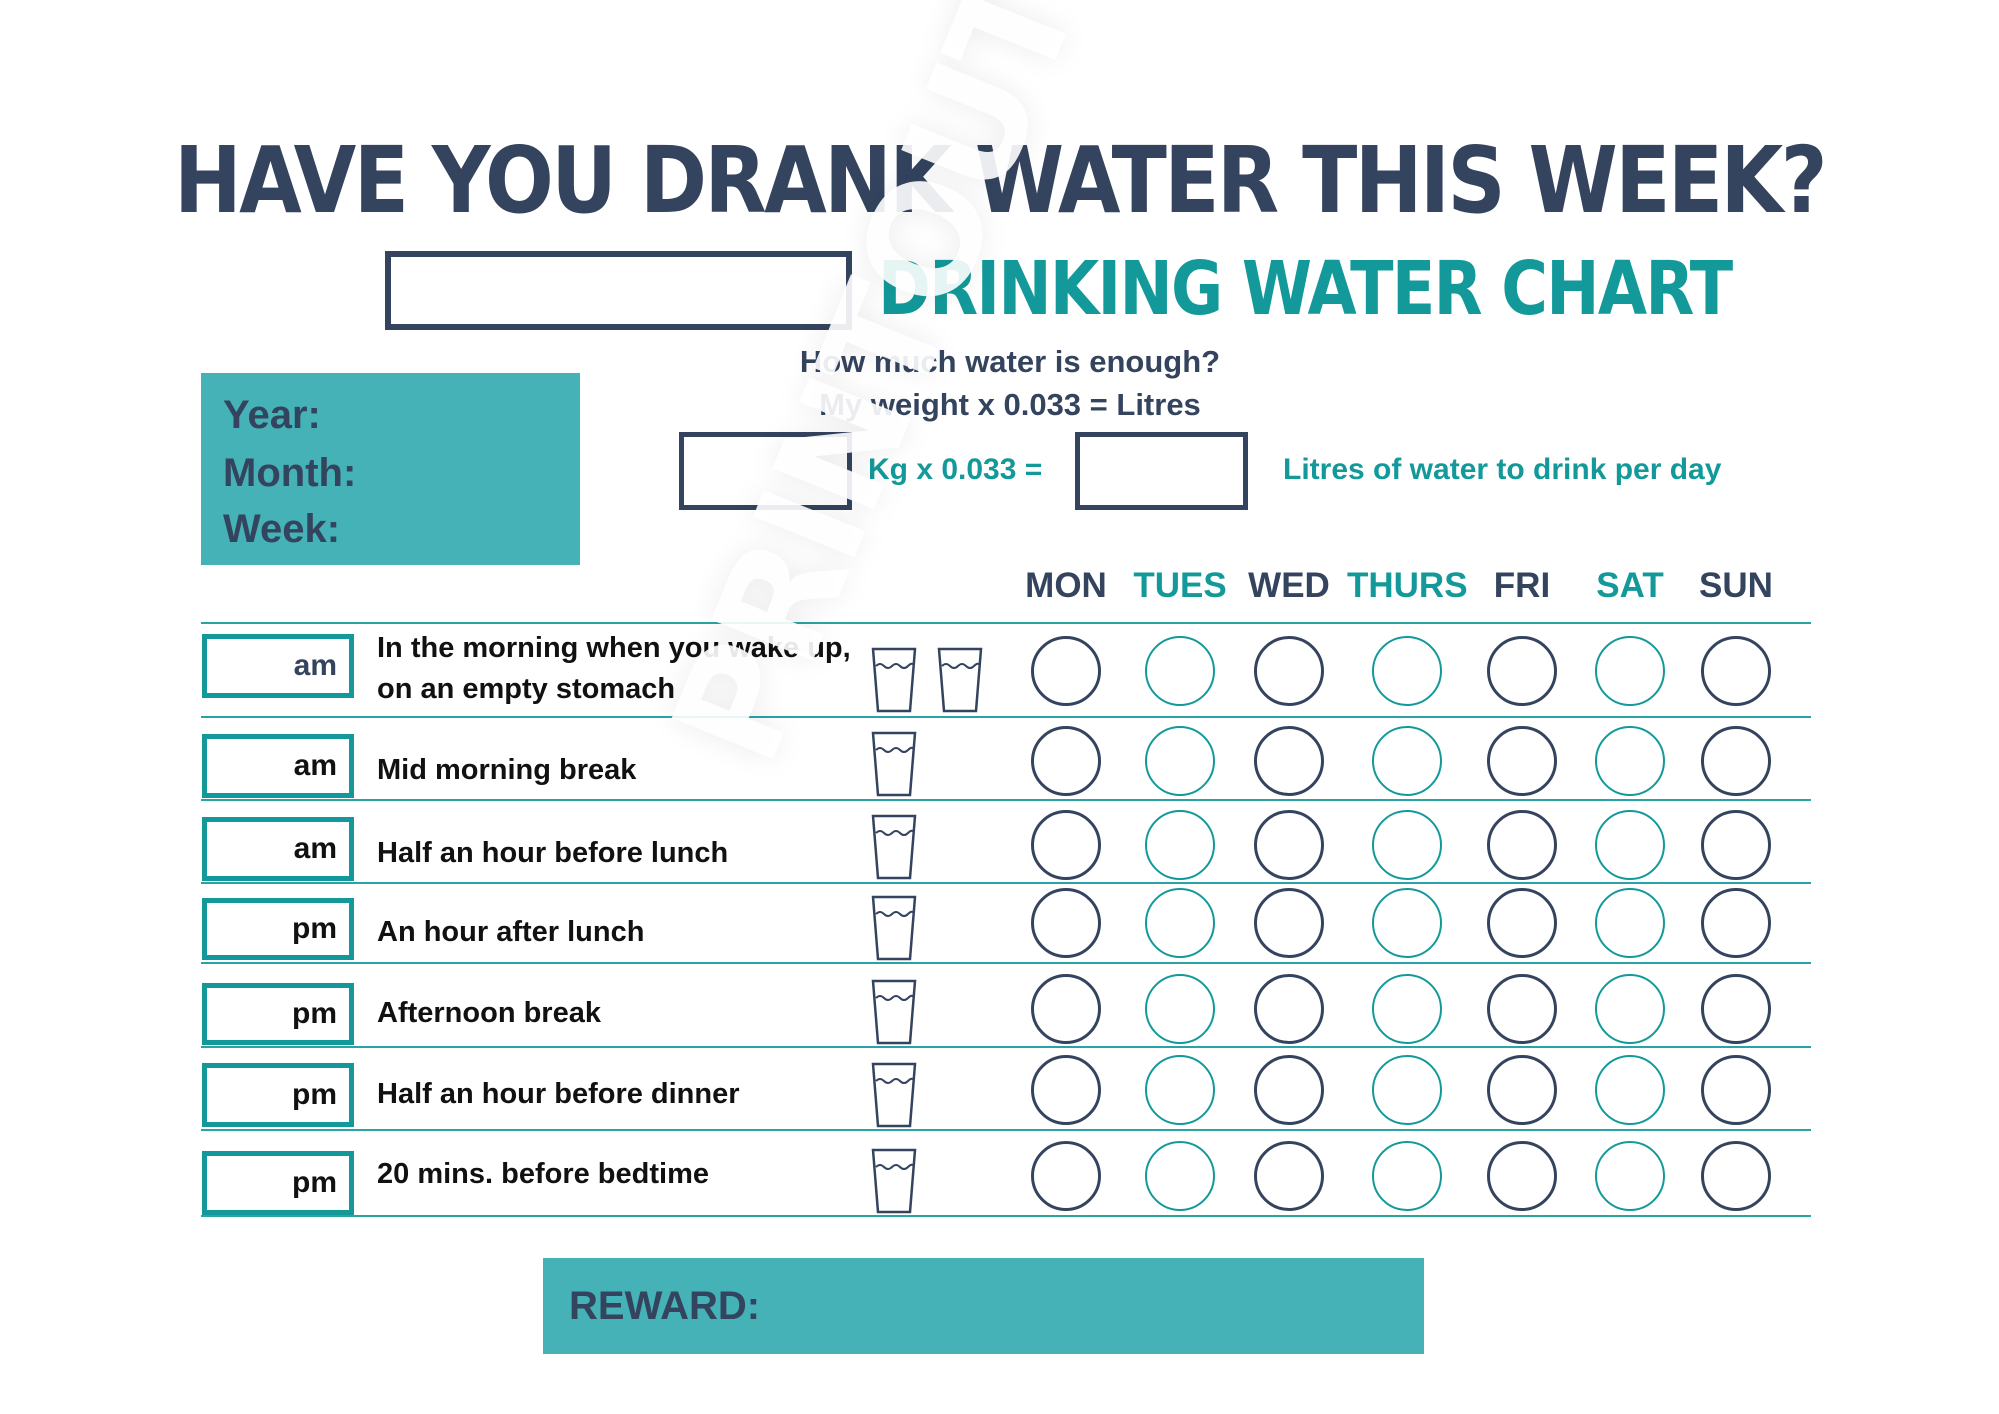  What do you see at coordinates (618, 290) in the screenshot?
I see `name-input-box` at bounding box center [618, 290].